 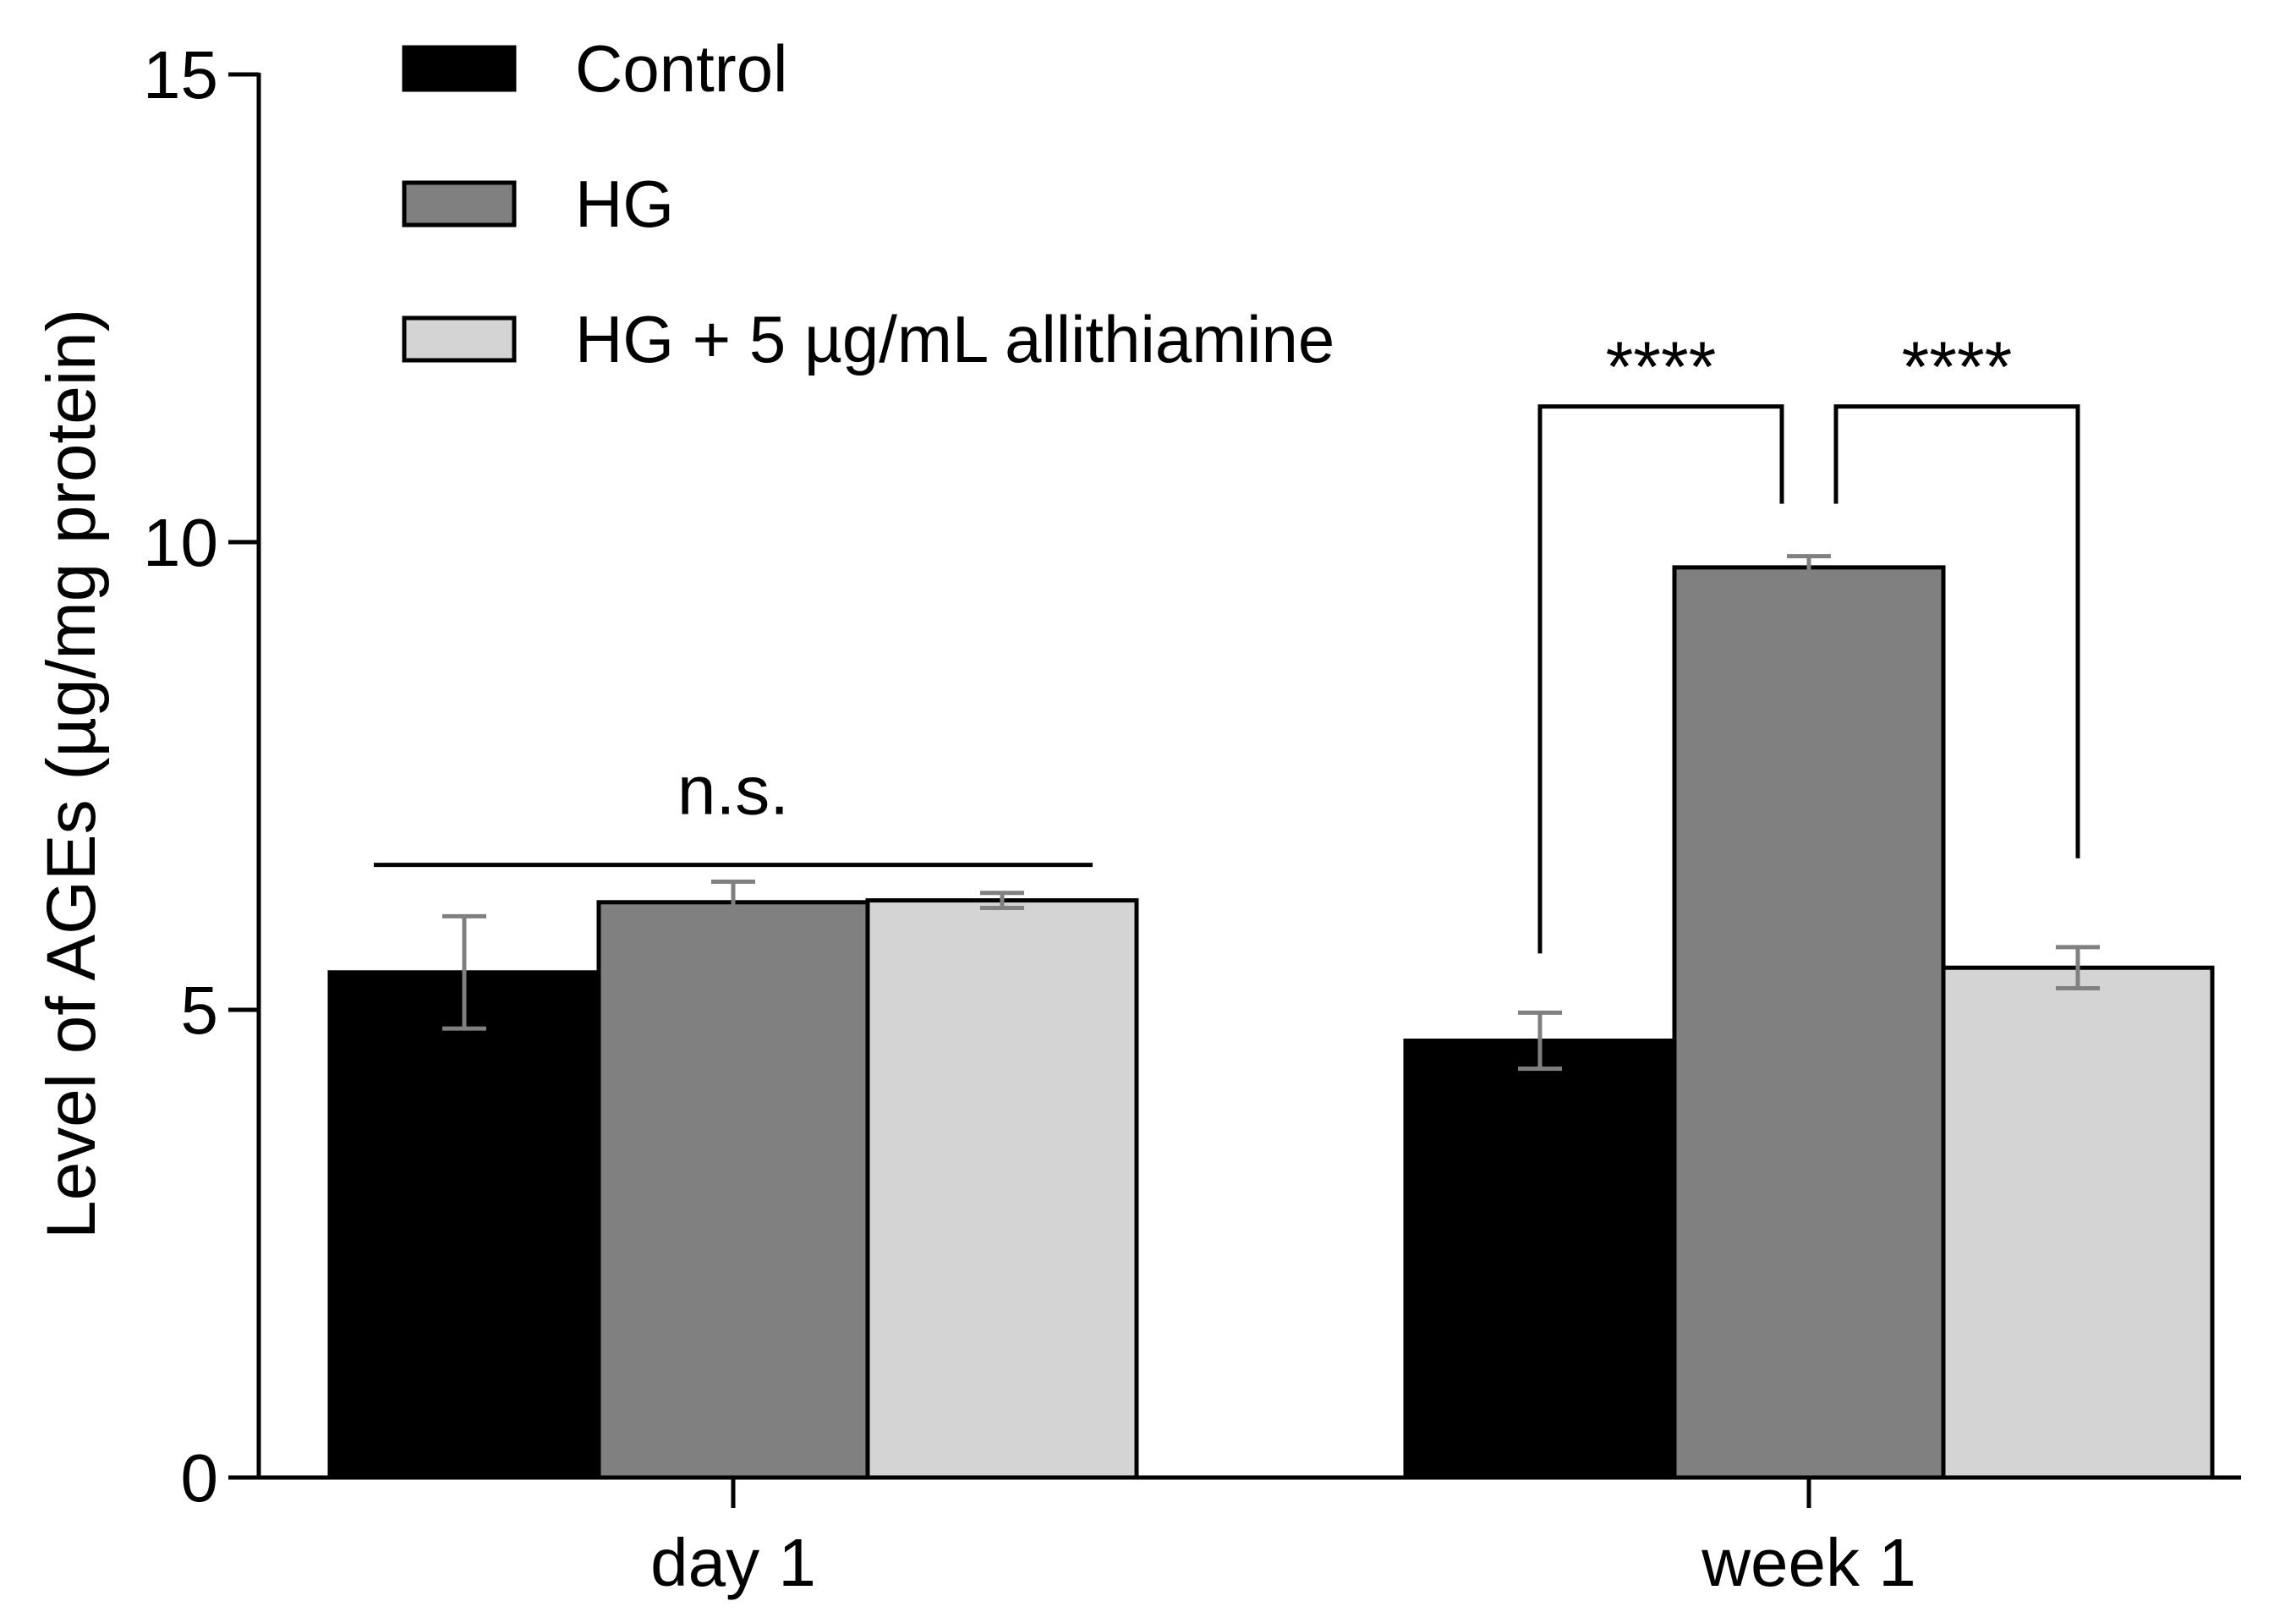 I want to click on x-tick-label-week-1: week 1, so click(x=1808, y=1562).